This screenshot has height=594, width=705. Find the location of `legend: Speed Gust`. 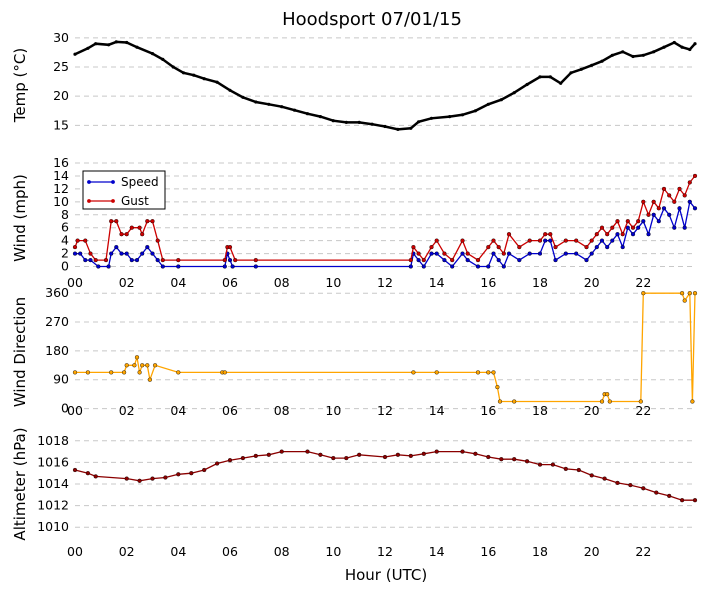

legend: Speed Gust is located at coordinates (124, 190).